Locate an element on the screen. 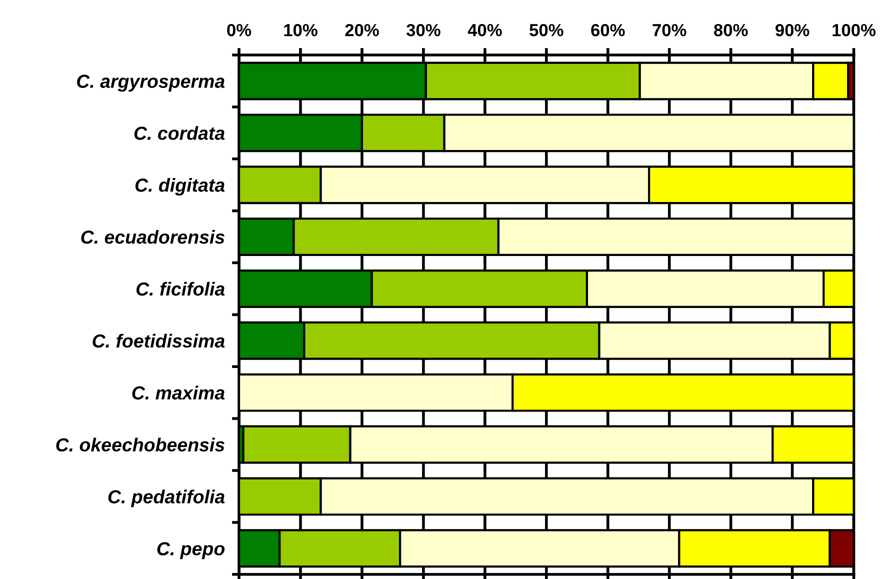 Image resolution: width=882 pixels, height=579 pixels. y-tick-label: C. argyrosperma is located at coordinates (151, 83).